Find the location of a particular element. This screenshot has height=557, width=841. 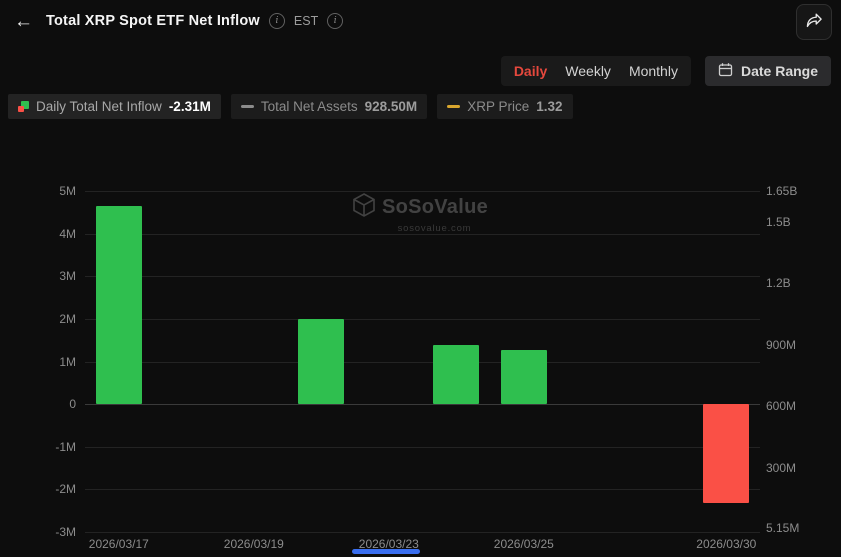

tab-monthly: Monthly is located at coordinates (653, 71).